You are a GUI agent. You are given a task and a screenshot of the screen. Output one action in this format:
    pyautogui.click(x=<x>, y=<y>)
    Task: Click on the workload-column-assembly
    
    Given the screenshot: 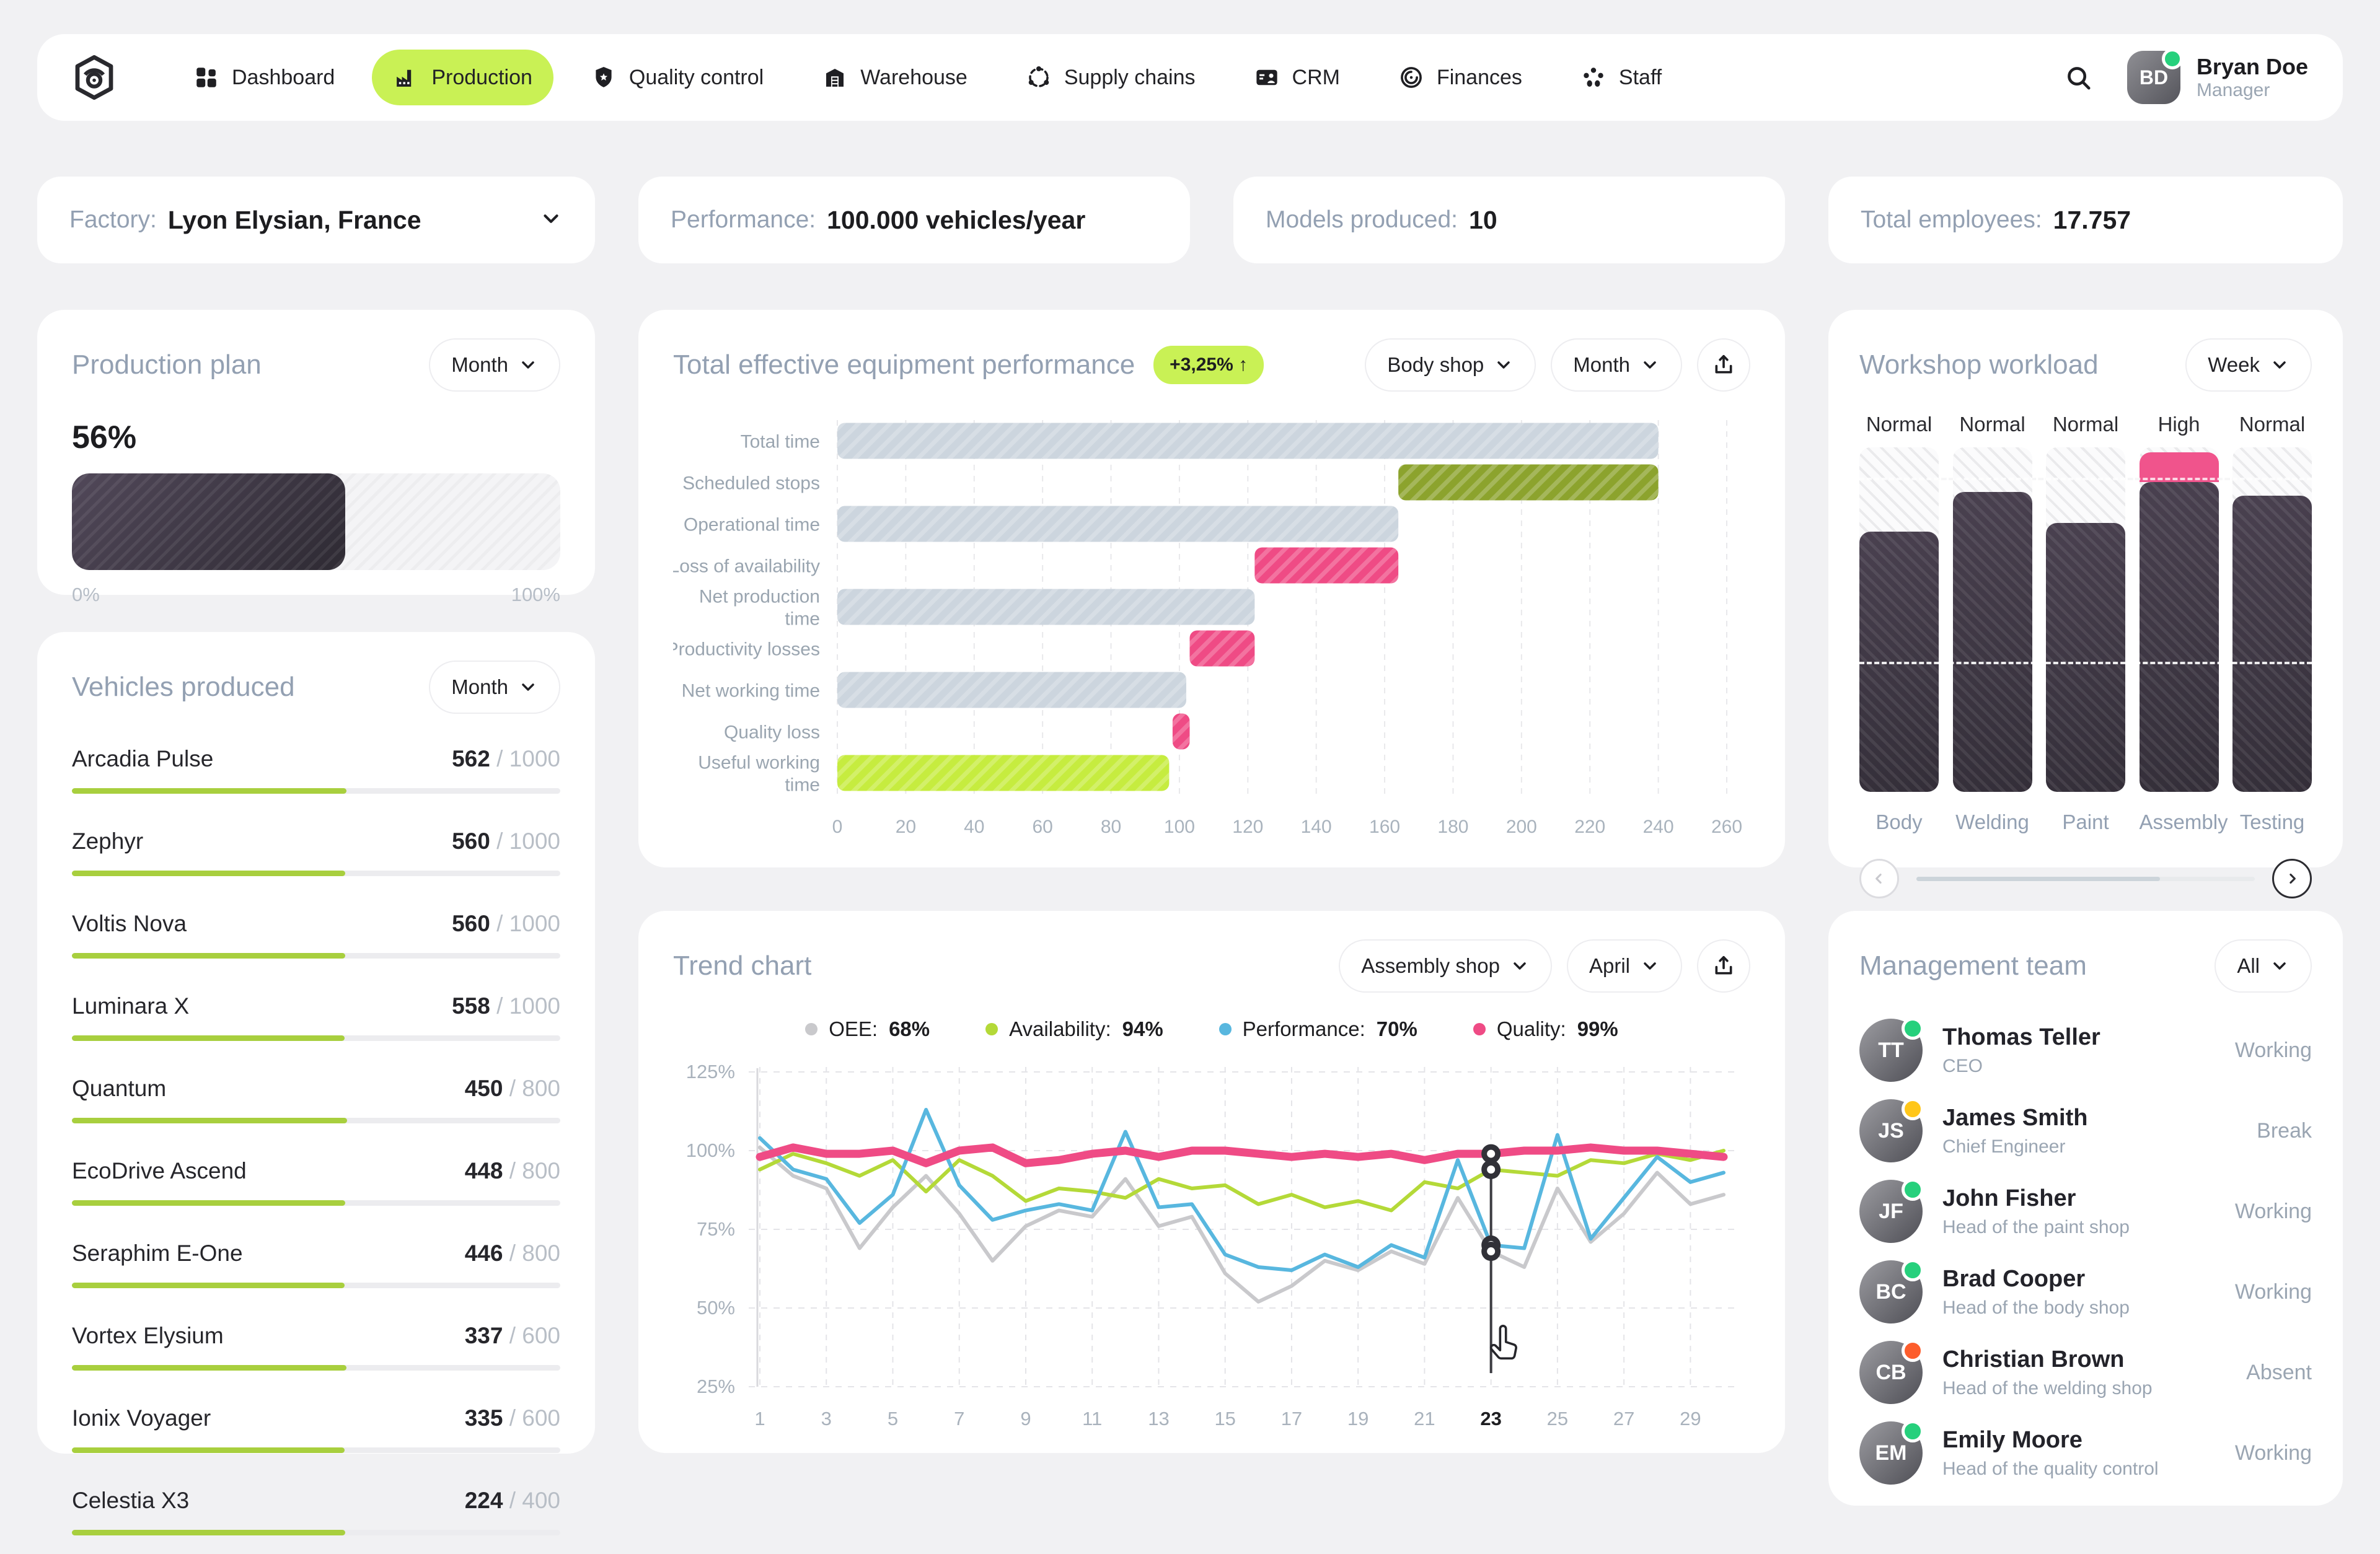 What is the action you would take?
    pyautogui.click(x=2179, y=619)
    